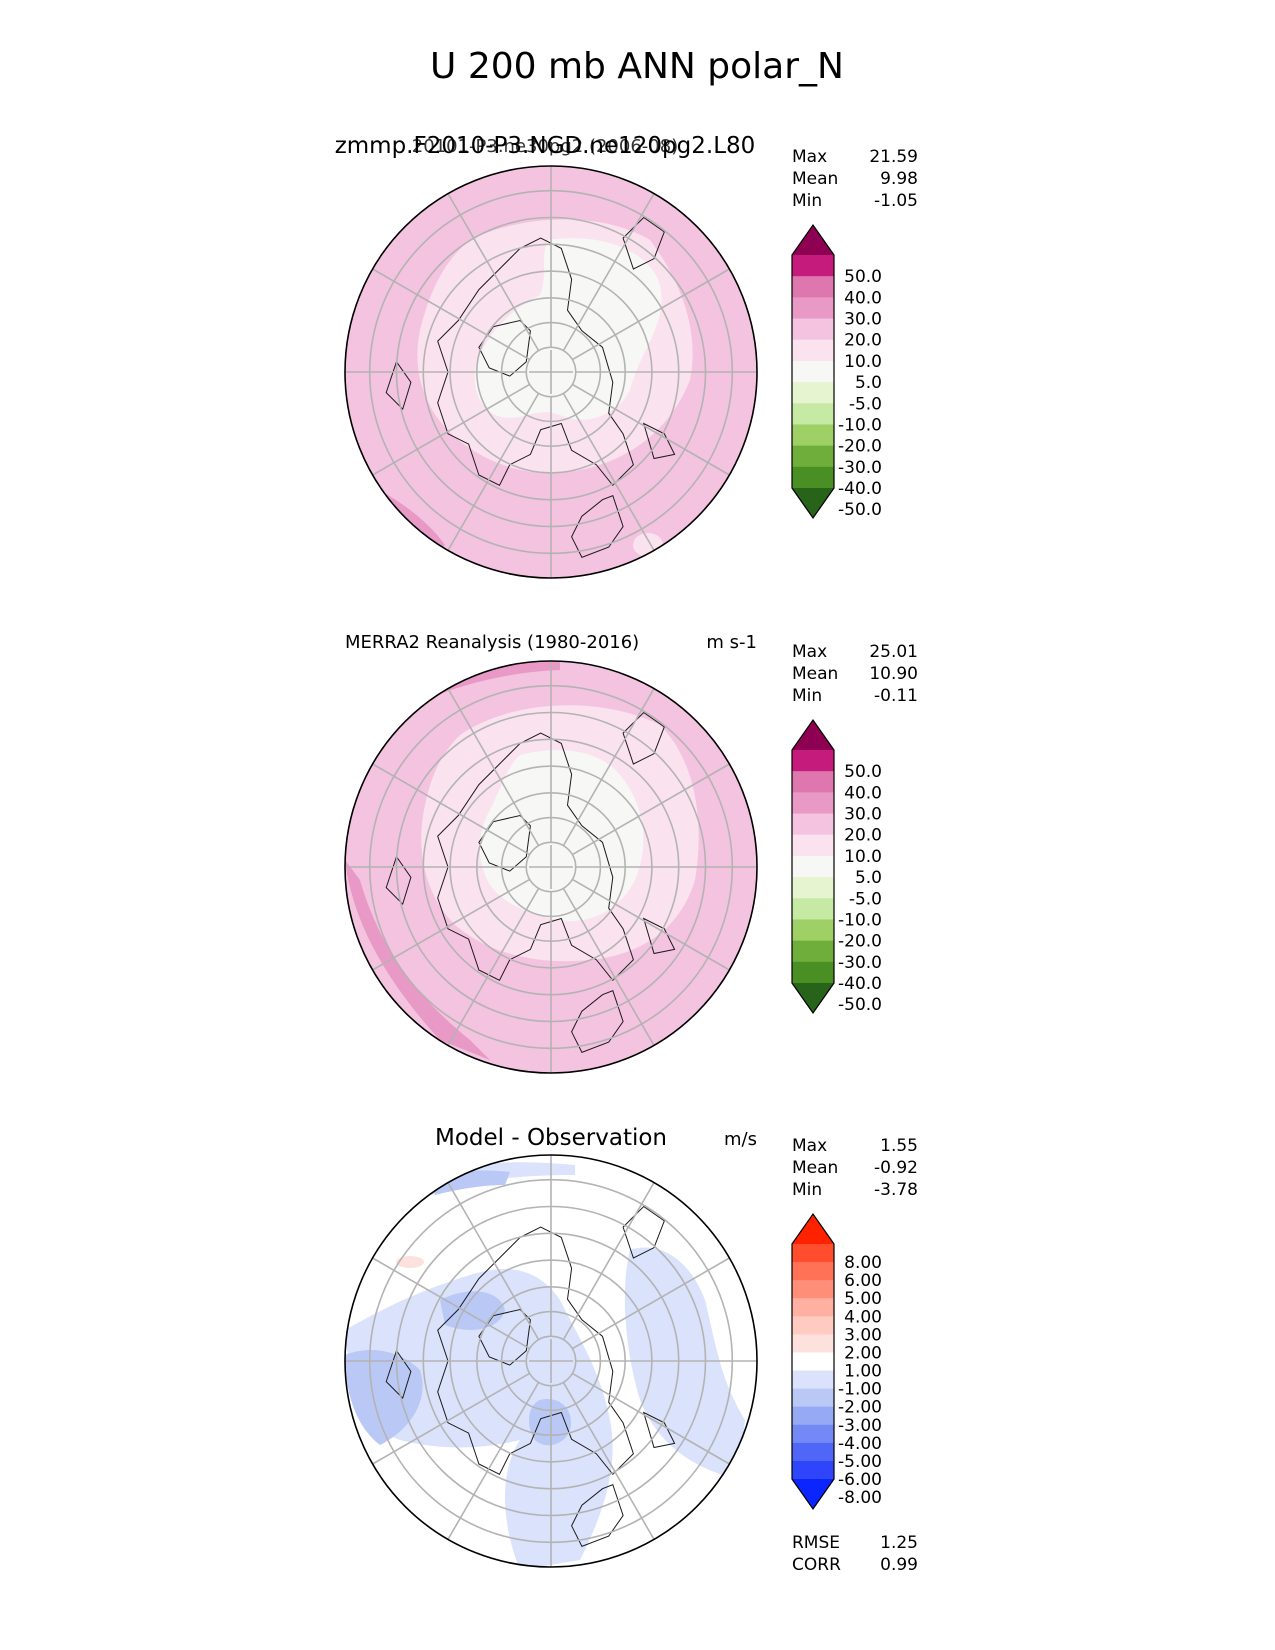  Describe the element at coordinates (860, 1390) in the screenshot. I see `colorbar-tick-label: -1.00` at that location.